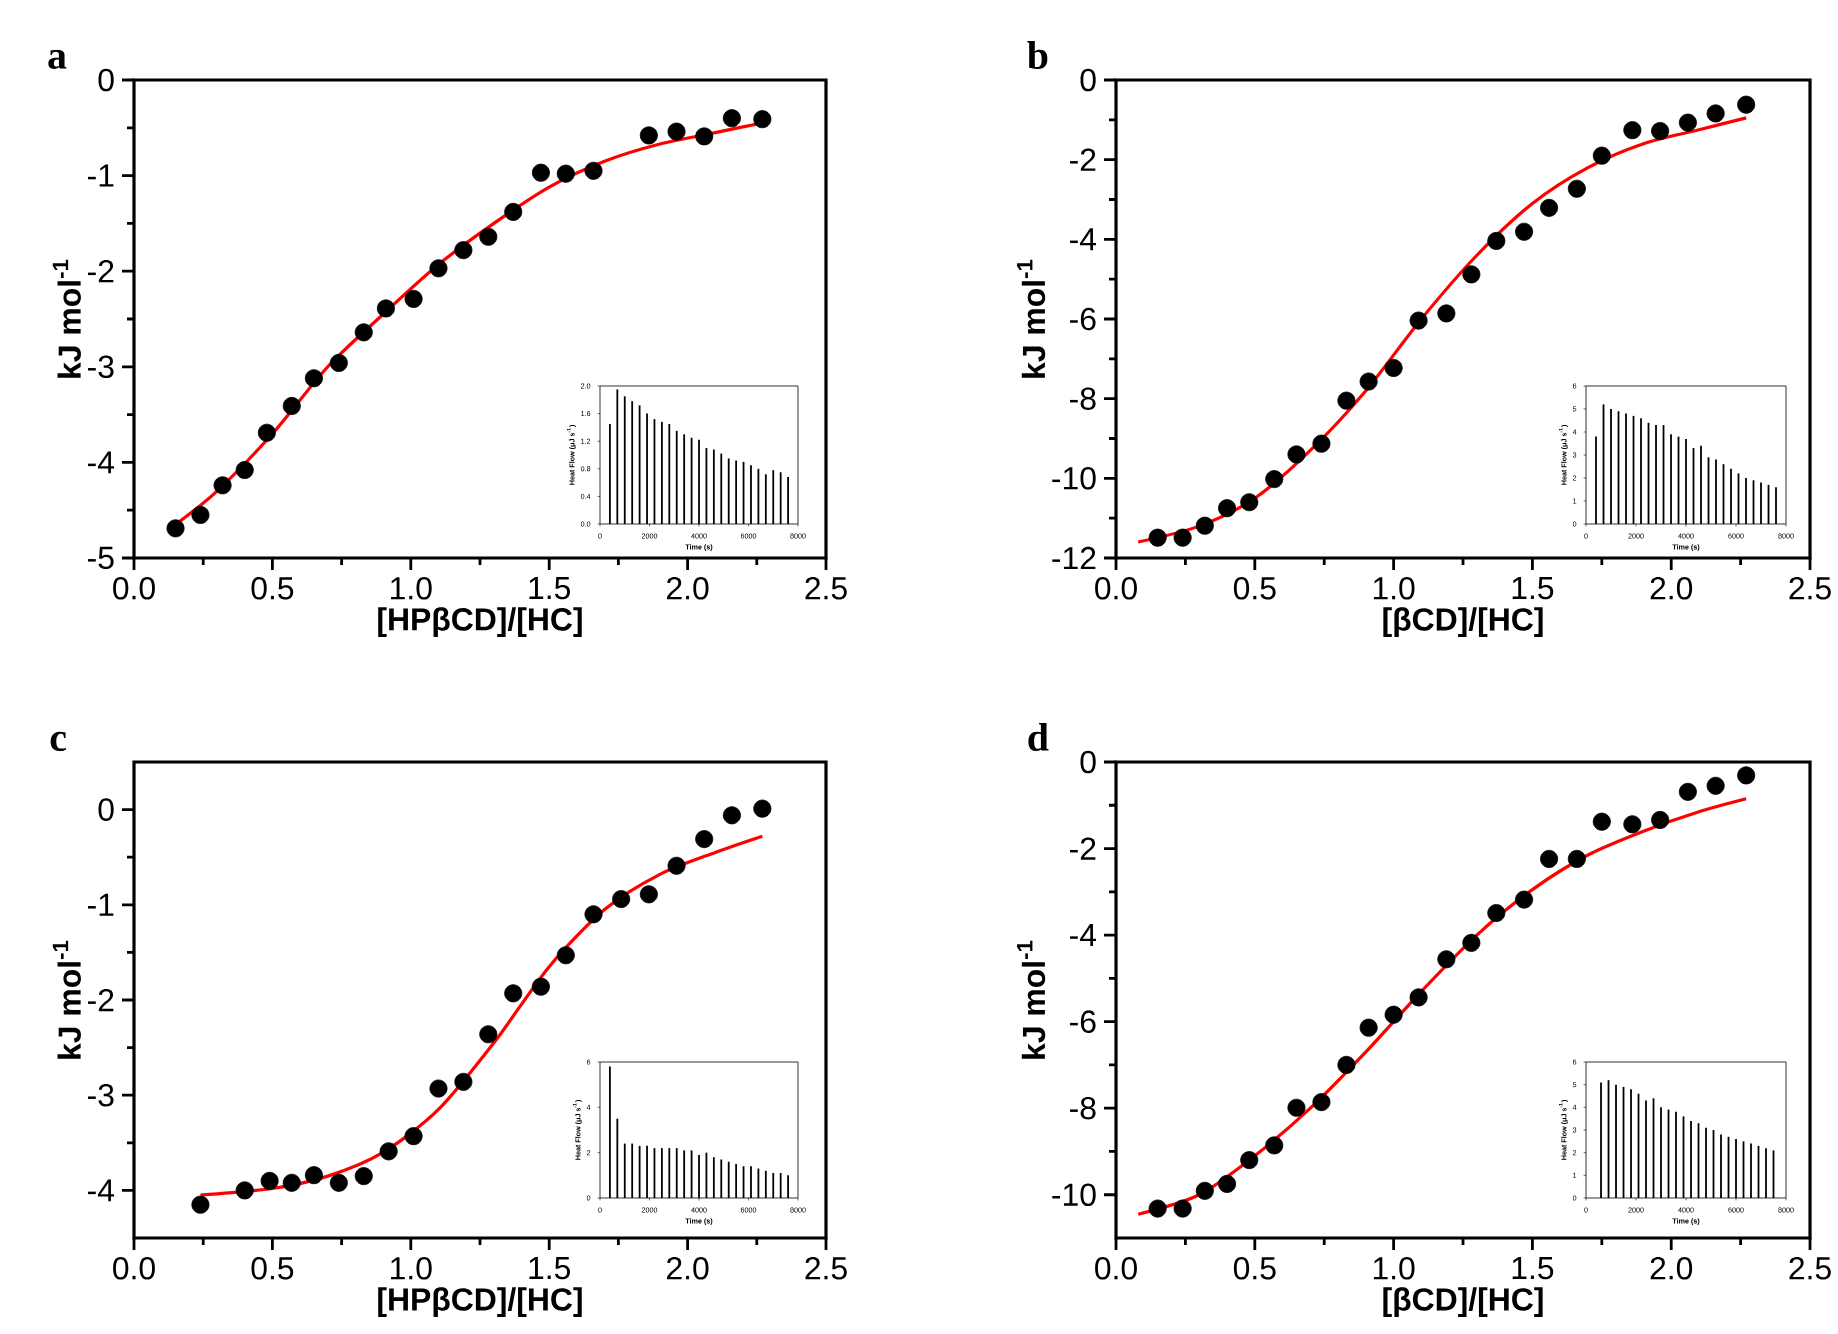 The width and height of the screenshot is (1838, 1334). What do you see at coordinates (1038, 736) in the screenshot?
I see `chart-title: d` at bounding box center [1038, 736].